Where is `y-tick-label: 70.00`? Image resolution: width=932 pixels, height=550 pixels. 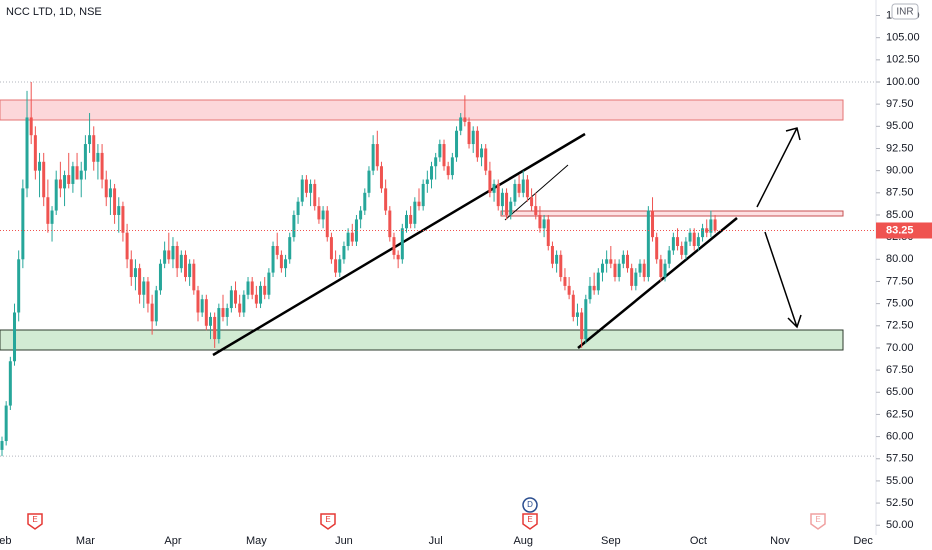 y-tick-label: 70.00 is located at coordinates (900, 348).